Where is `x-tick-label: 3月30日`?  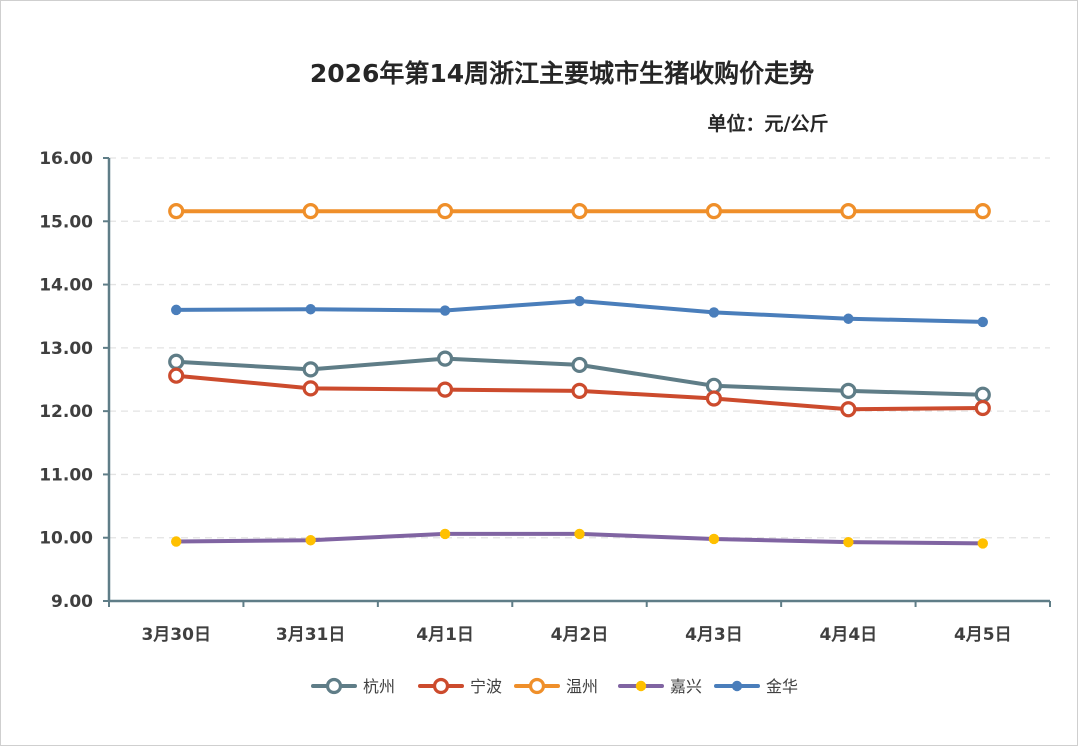 x-tick-label: 3月30日 is located at coordinates (176, 635).